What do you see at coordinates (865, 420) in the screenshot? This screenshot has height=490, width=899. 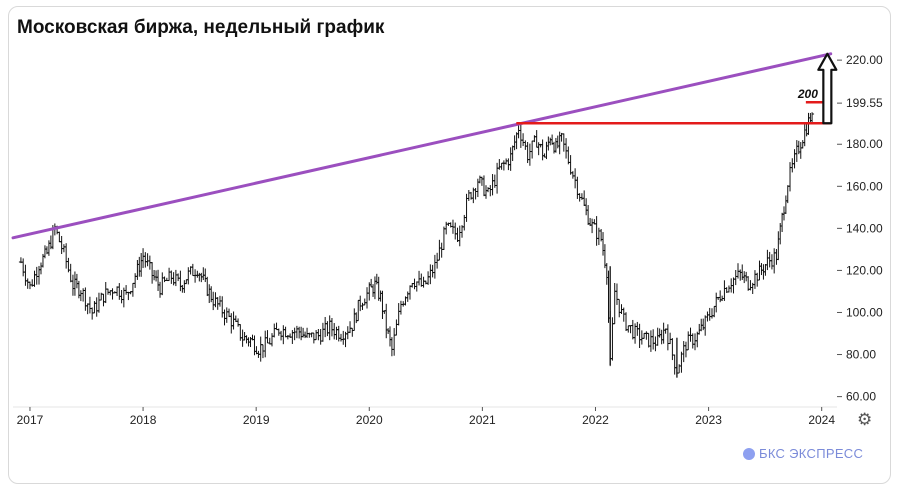 I see `gear-icon: ⚙` at bounding box center [865, 420].